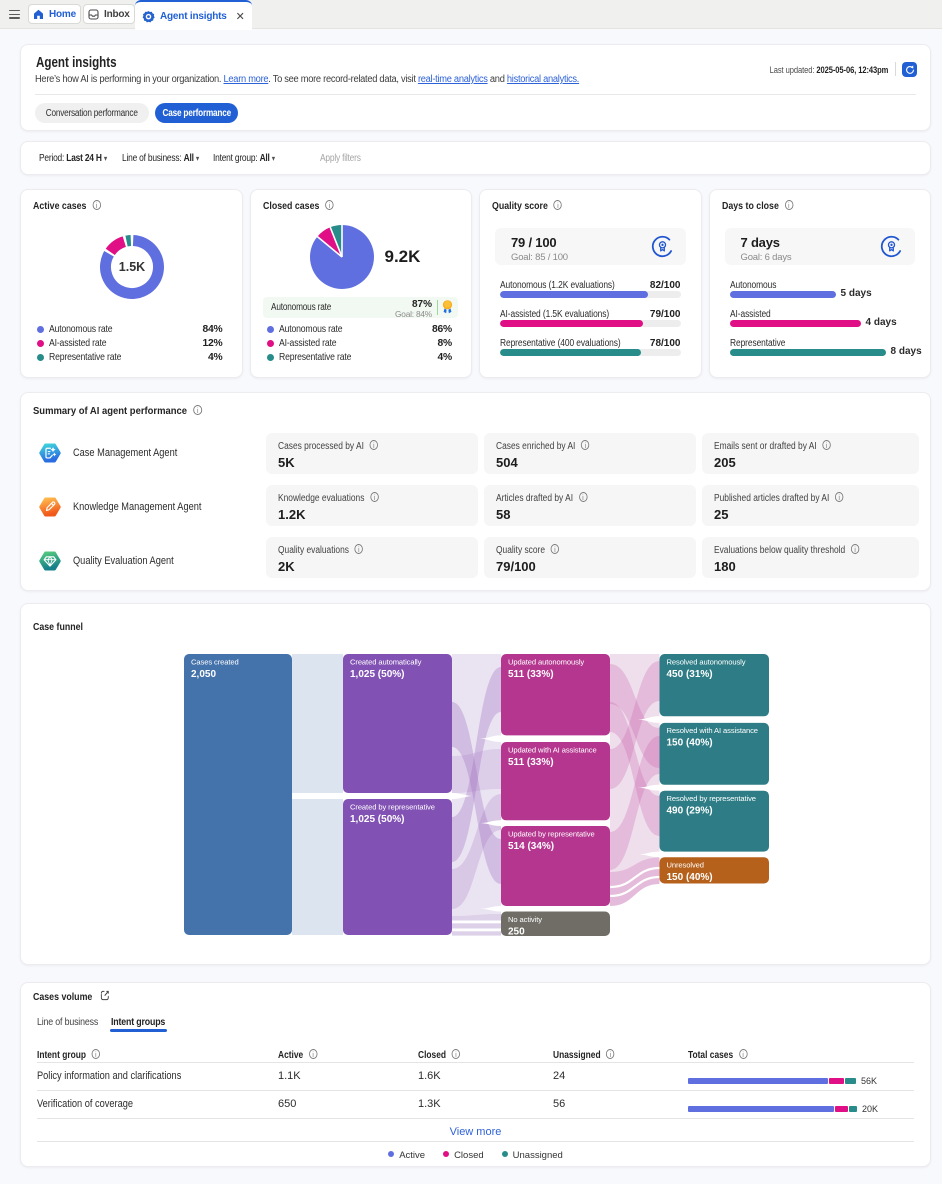 The width and height of the screenshot is (942, 1184). I want to click on svg-text: Unresolved, so click(685, 865).